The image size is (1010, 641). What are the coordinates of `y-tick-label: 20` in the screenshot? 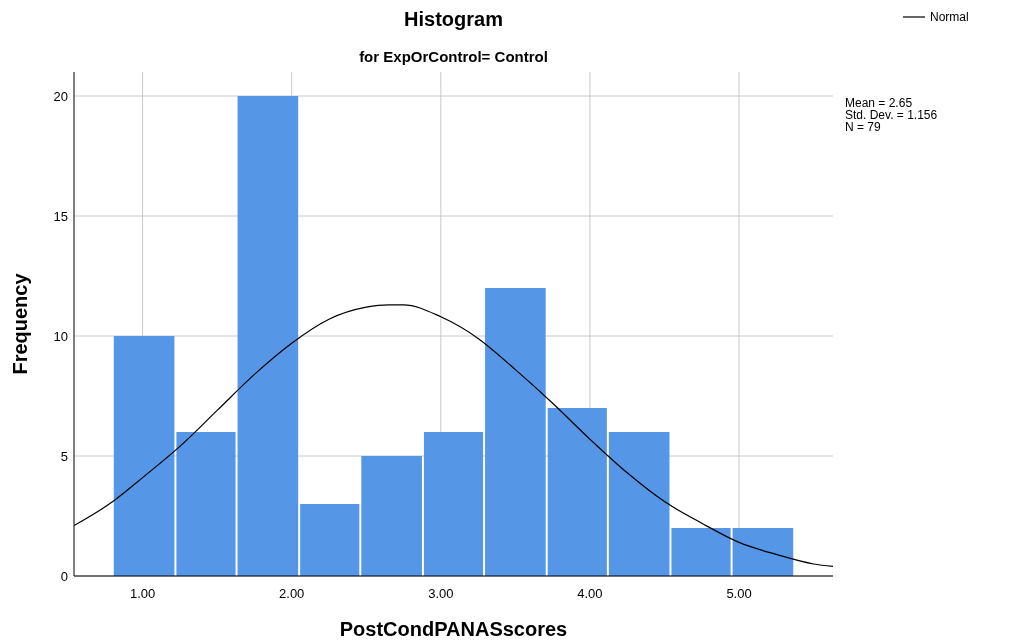 It's located at (60, 96).